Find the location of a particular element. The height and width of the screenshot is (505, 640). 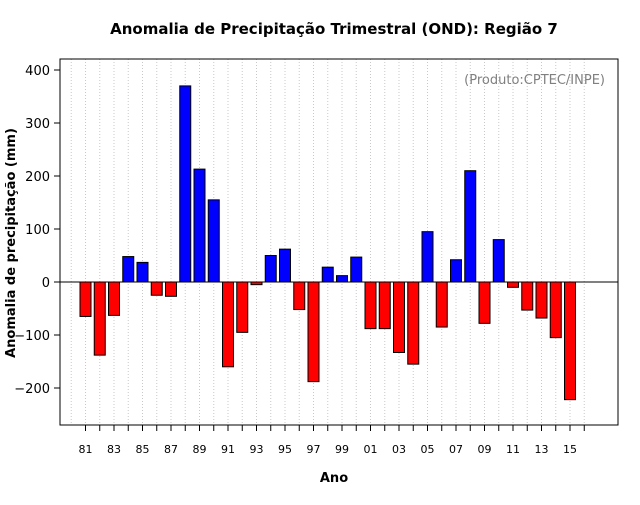

y-tick-label: 200 is located at coordinates (37, 177).